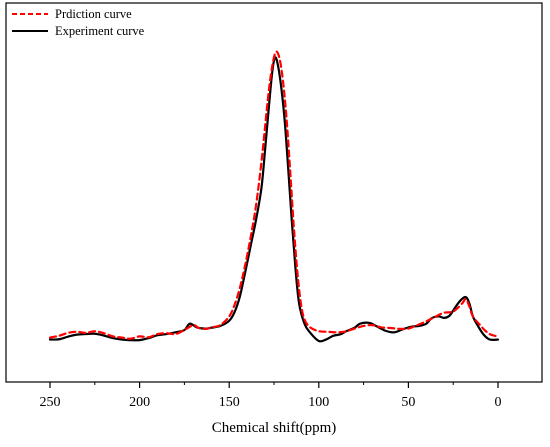 This screenshot has height=447, width=550. Describe the element at coordinates (100, 31) in the screenshot. I see `legend-label-experiment: Experiment curve` at that location.